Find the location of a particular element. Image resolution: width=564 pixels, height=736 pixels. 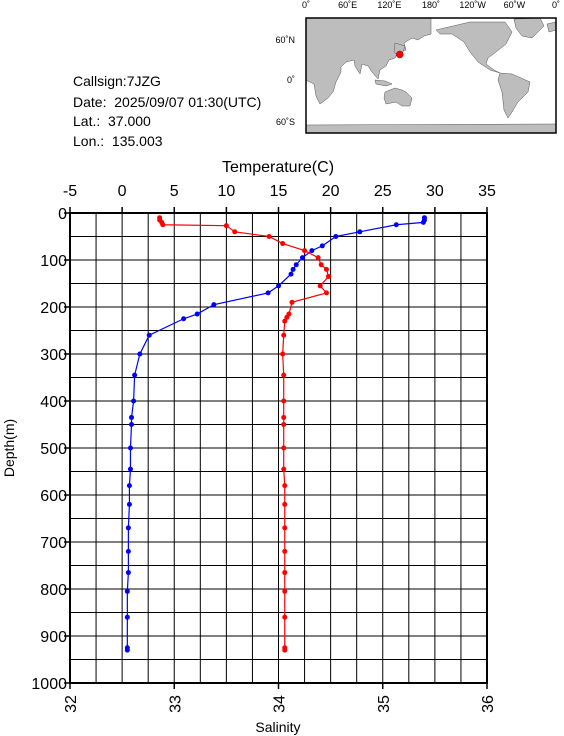

land is located at coordinates (431, 75).